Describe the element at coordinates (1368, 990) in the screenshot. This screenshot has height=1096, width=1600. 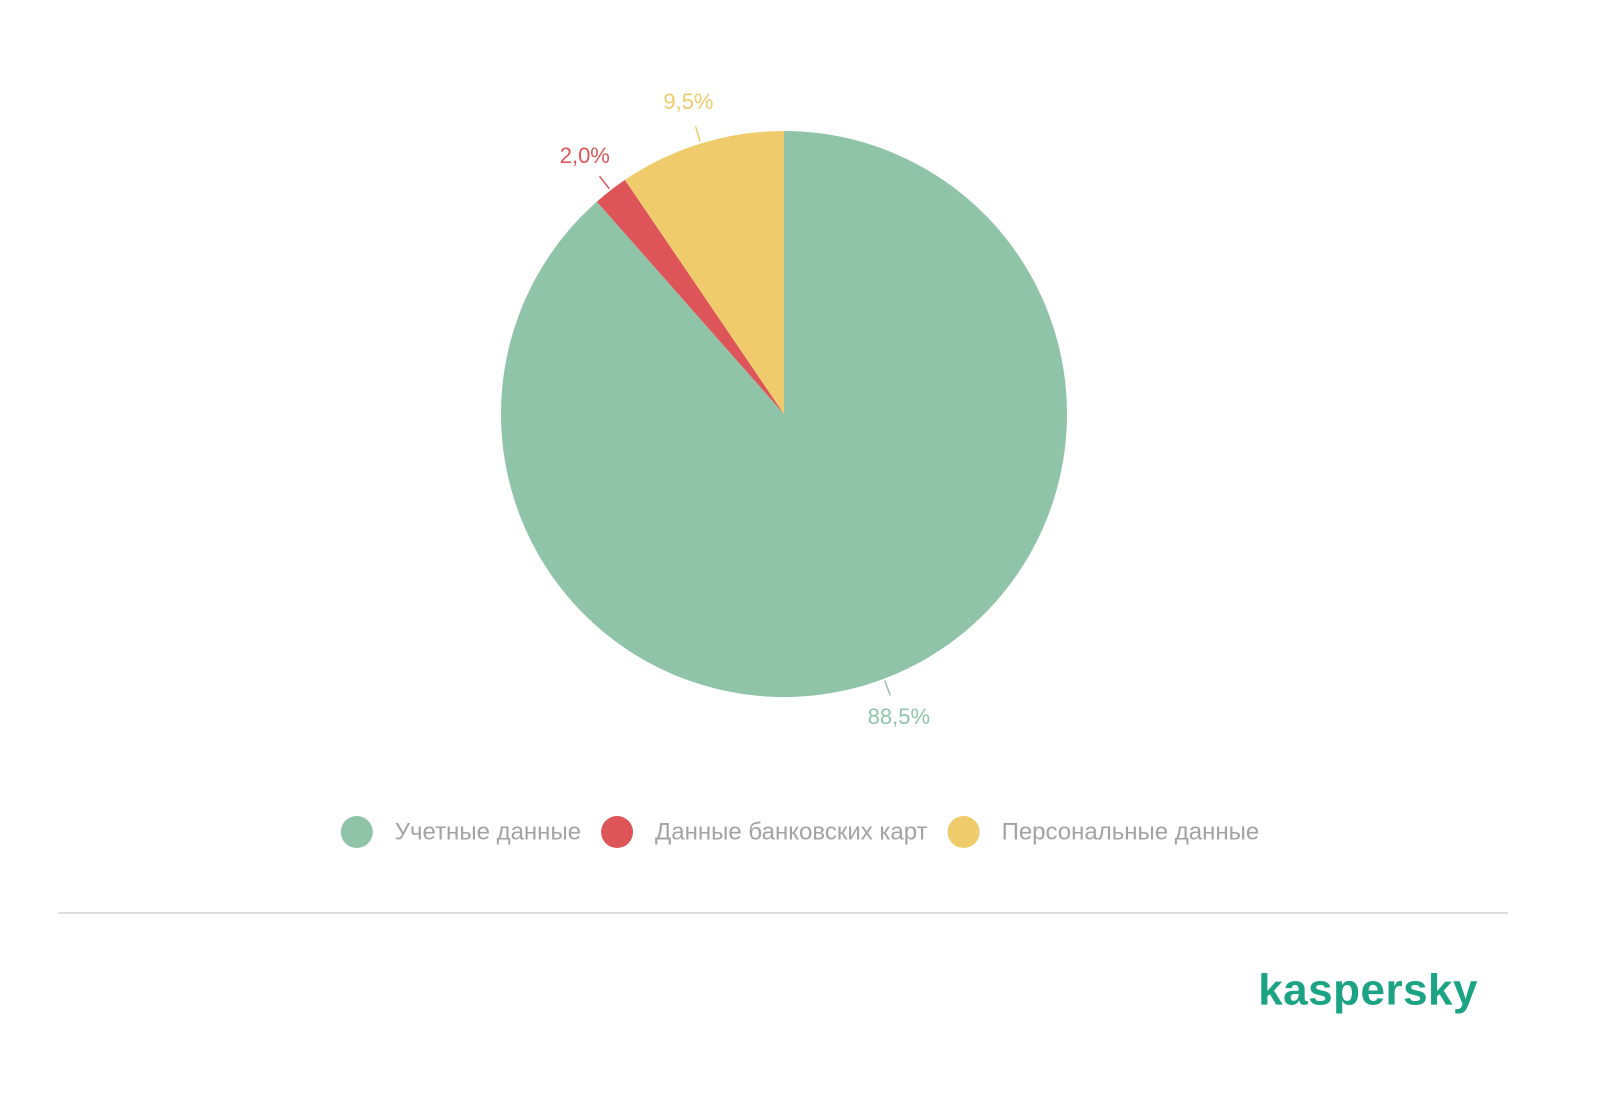
I see `brand-logo: kaspersky` at that location.